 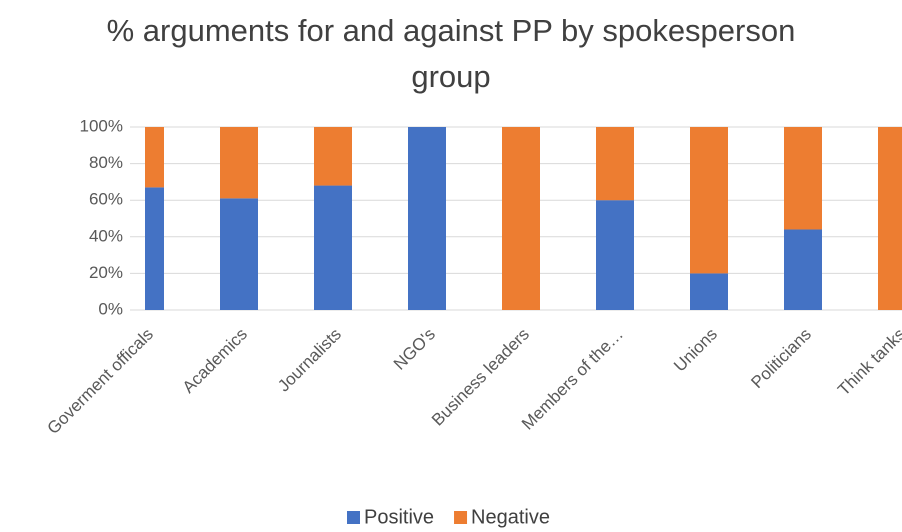 What do you see at coordinates (110, 308) in the screenshot?
I see `y-tick-label: 0%` at bounding box center [110, 308].